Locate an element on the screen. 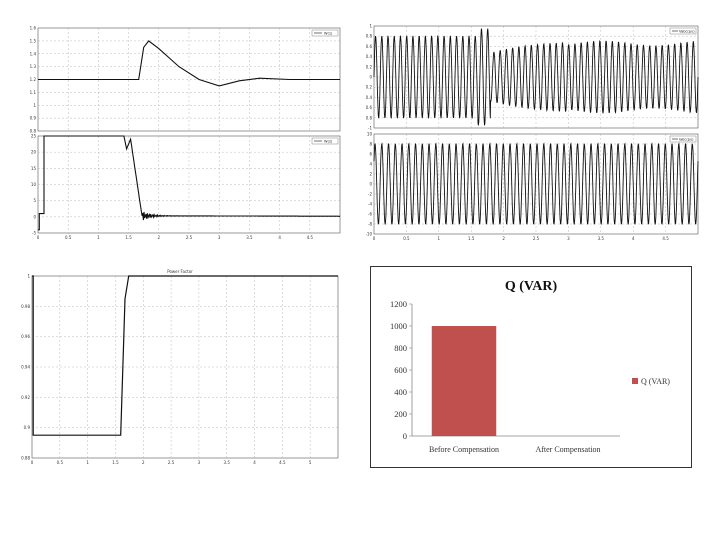 The height and width of the screenshot is (540, 720). current-legend-box is located at coordinates (683, 139).